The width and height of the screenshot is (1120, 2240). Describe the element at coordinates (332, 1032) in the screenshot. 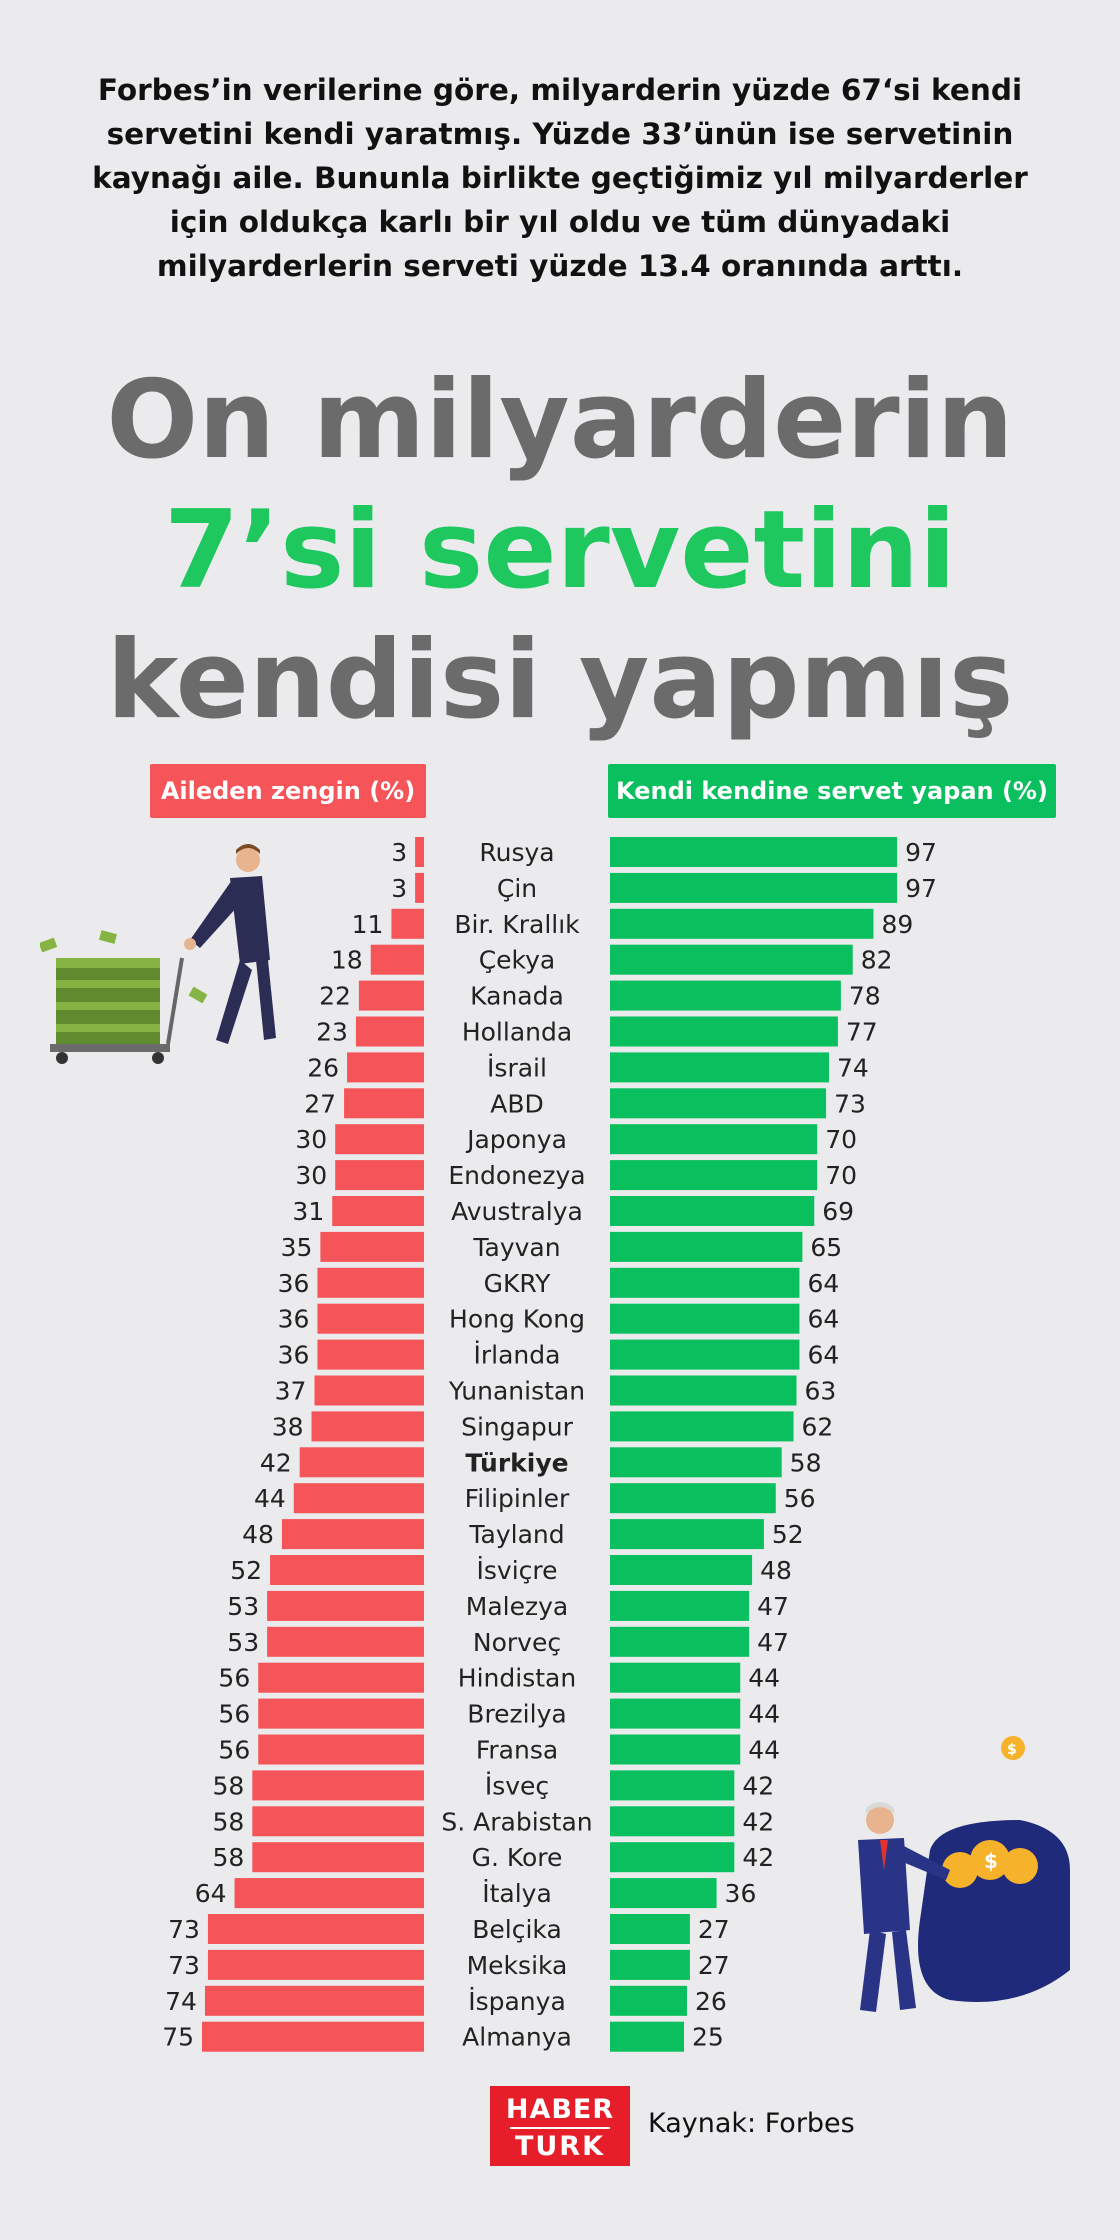

I see `label-left-5: 23` at that location.